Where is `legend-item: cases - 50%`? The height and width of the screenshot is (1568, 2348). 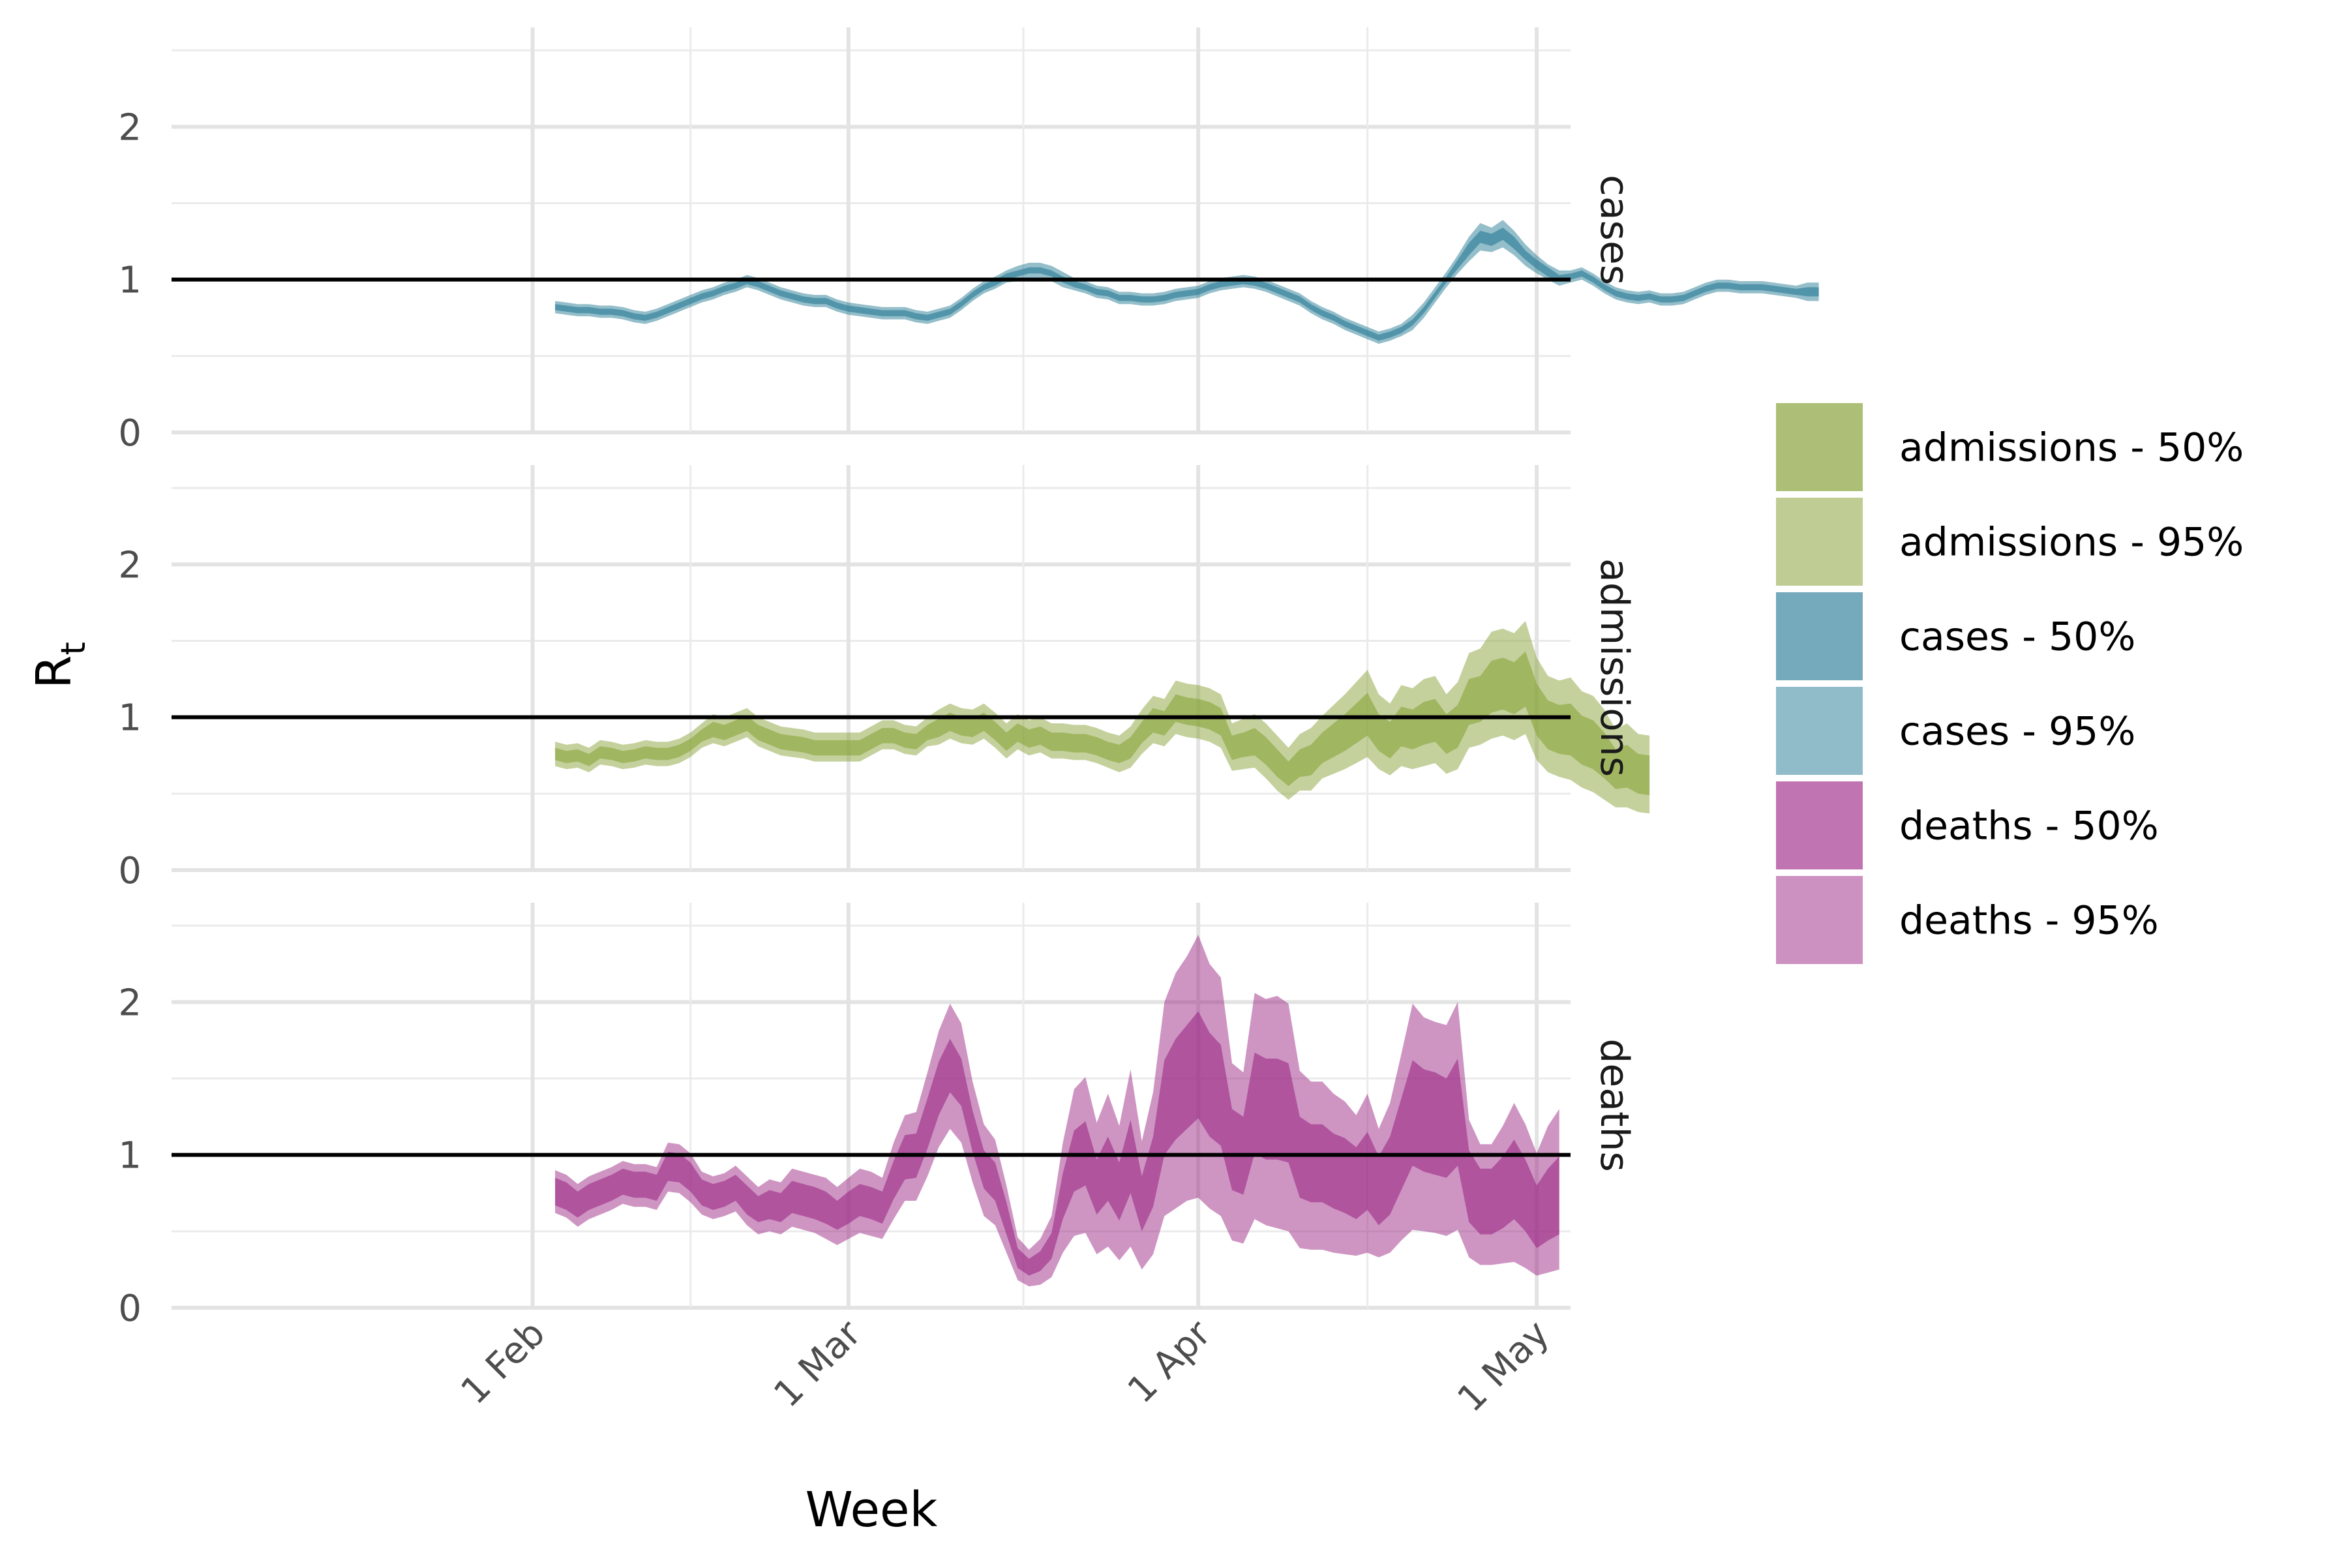
legend-item: cases - 50% is located at coordinates (1956, 636).